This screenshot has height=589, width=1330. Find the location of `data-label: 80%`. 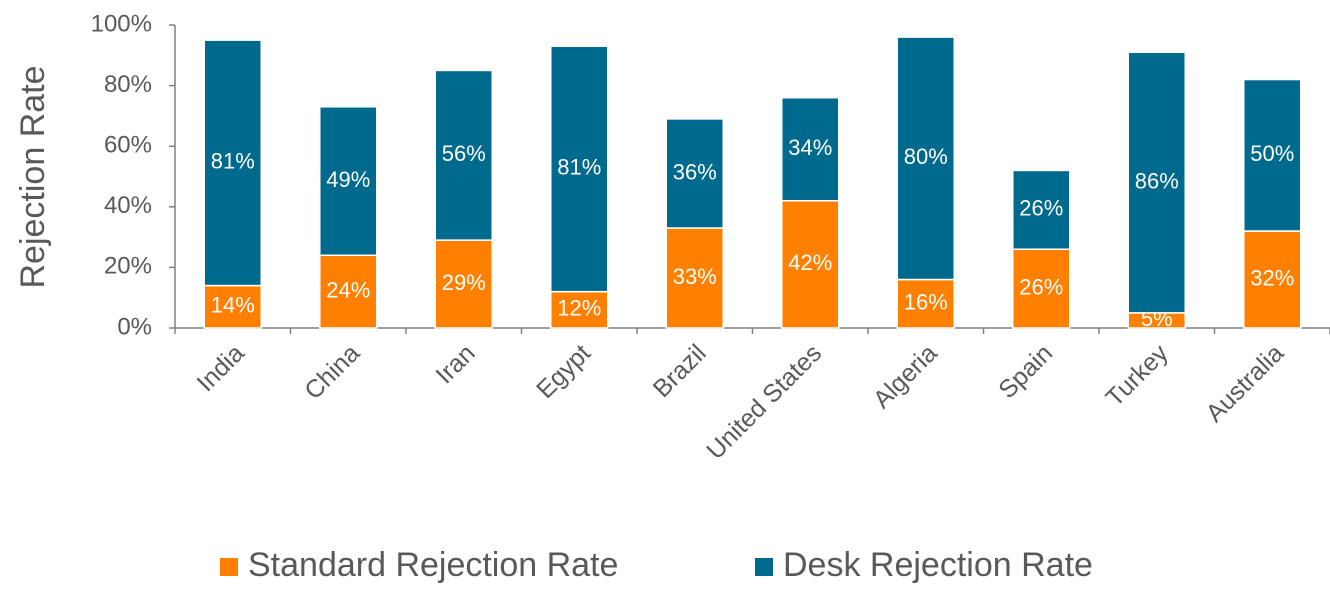

data-label: 80% is located at coordinates (926, 156).